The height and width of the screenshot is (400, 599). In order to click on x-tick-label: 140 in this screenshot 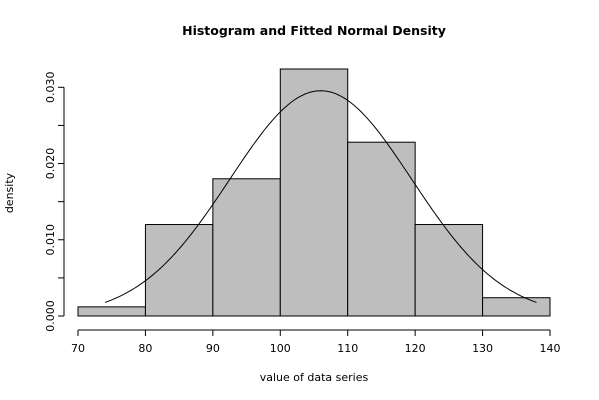, I will do `click(550, 348)`.